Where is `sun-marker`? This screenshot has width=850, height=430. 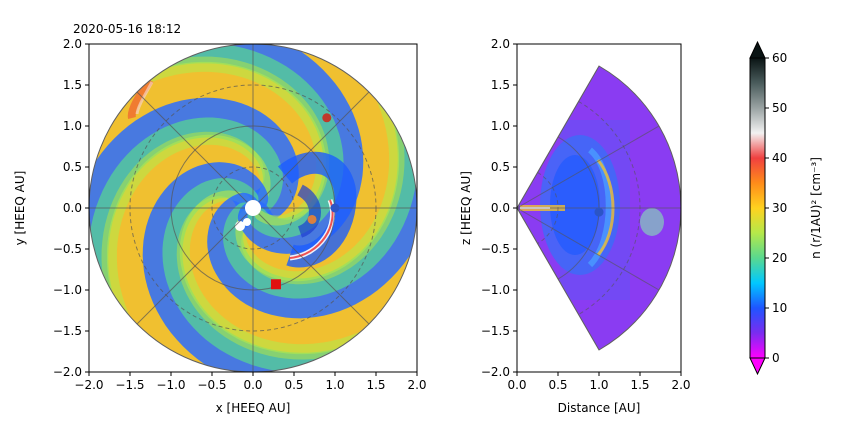
sun-marker is located at coordinates (253, 208).